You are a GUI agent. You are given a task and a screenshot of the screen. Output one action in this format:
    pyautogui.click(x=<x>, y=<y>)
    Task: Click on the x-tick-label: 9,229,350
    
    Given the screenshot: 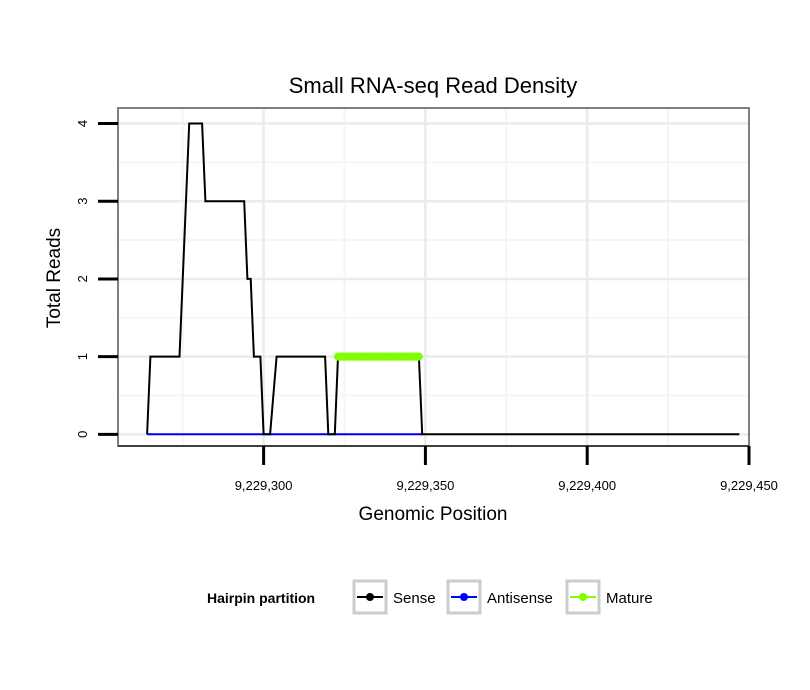 What is the action you would take?
    pyautogui.click(x=425, y=485)
    